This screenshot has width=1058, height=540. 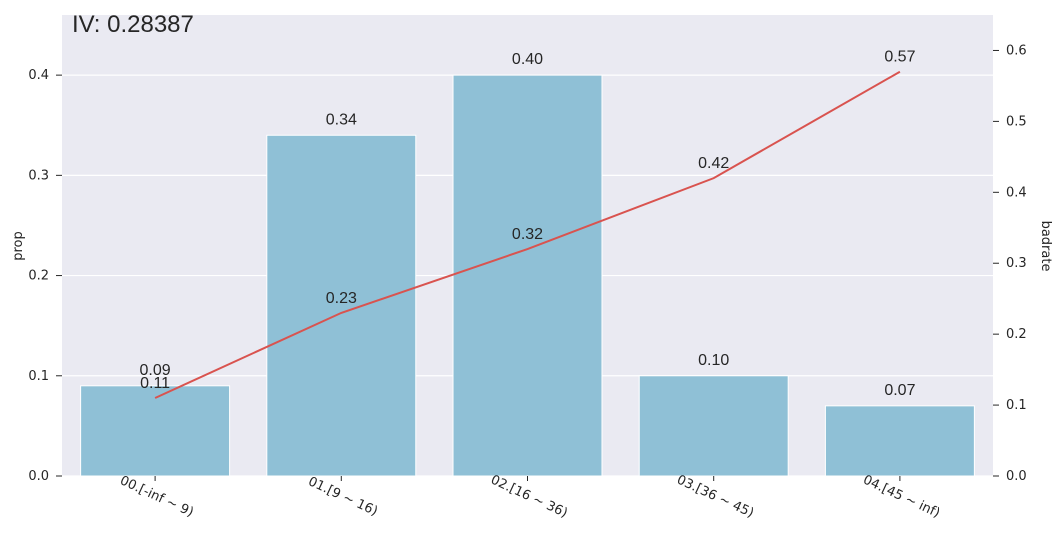 I want to click on chart-title: IV: 0.28387, so click(x=133, y=24).